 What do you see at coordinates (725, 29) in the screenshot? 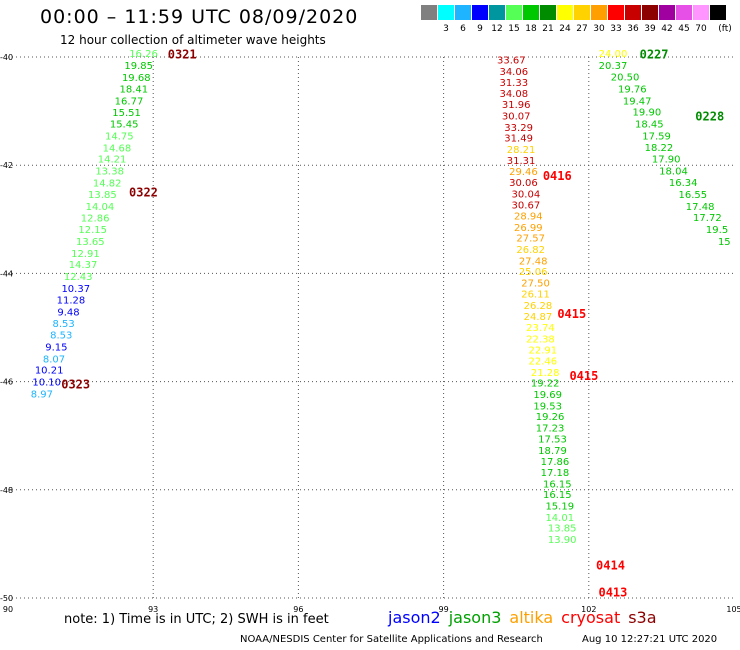
I see `scale-unit-label: (ft)` at bounding box center [725, 29].